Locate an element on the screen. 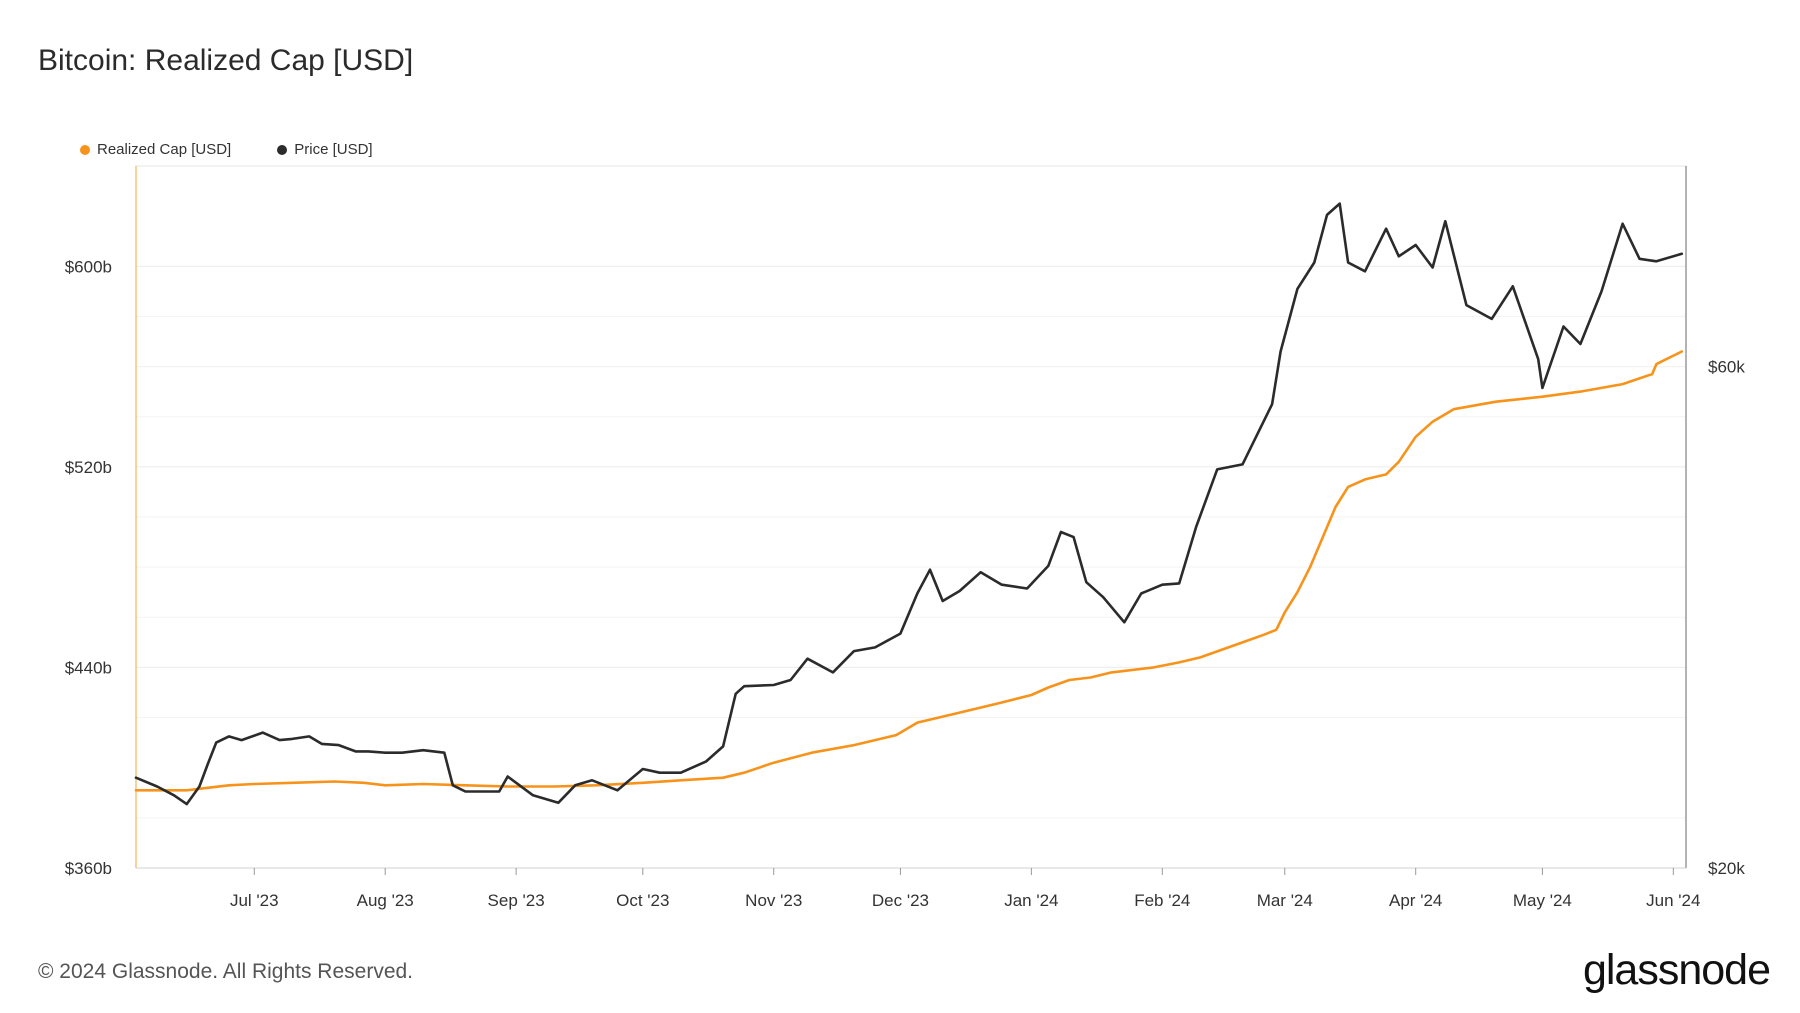  legend: Realized Cap [USD] Price [USD] is located at coordinates (226, 149).